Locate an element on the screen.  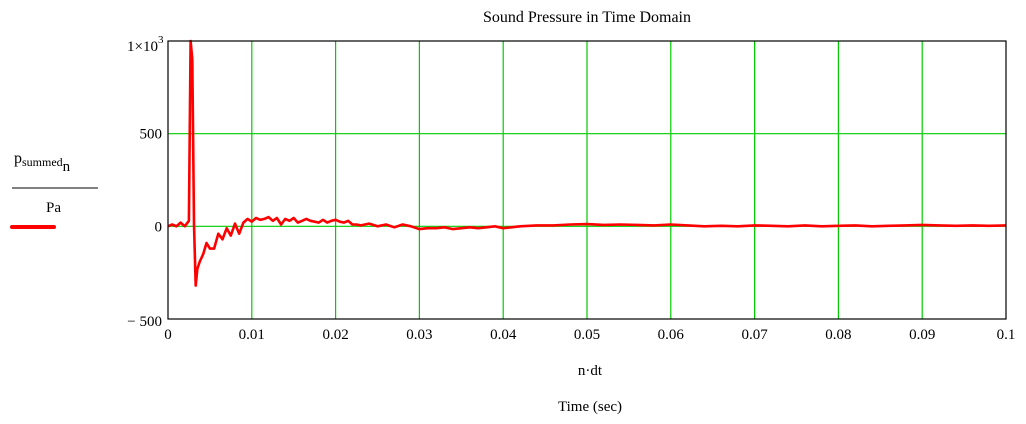
x-tick-label: 0.01 is located at coordinates (252, 335).